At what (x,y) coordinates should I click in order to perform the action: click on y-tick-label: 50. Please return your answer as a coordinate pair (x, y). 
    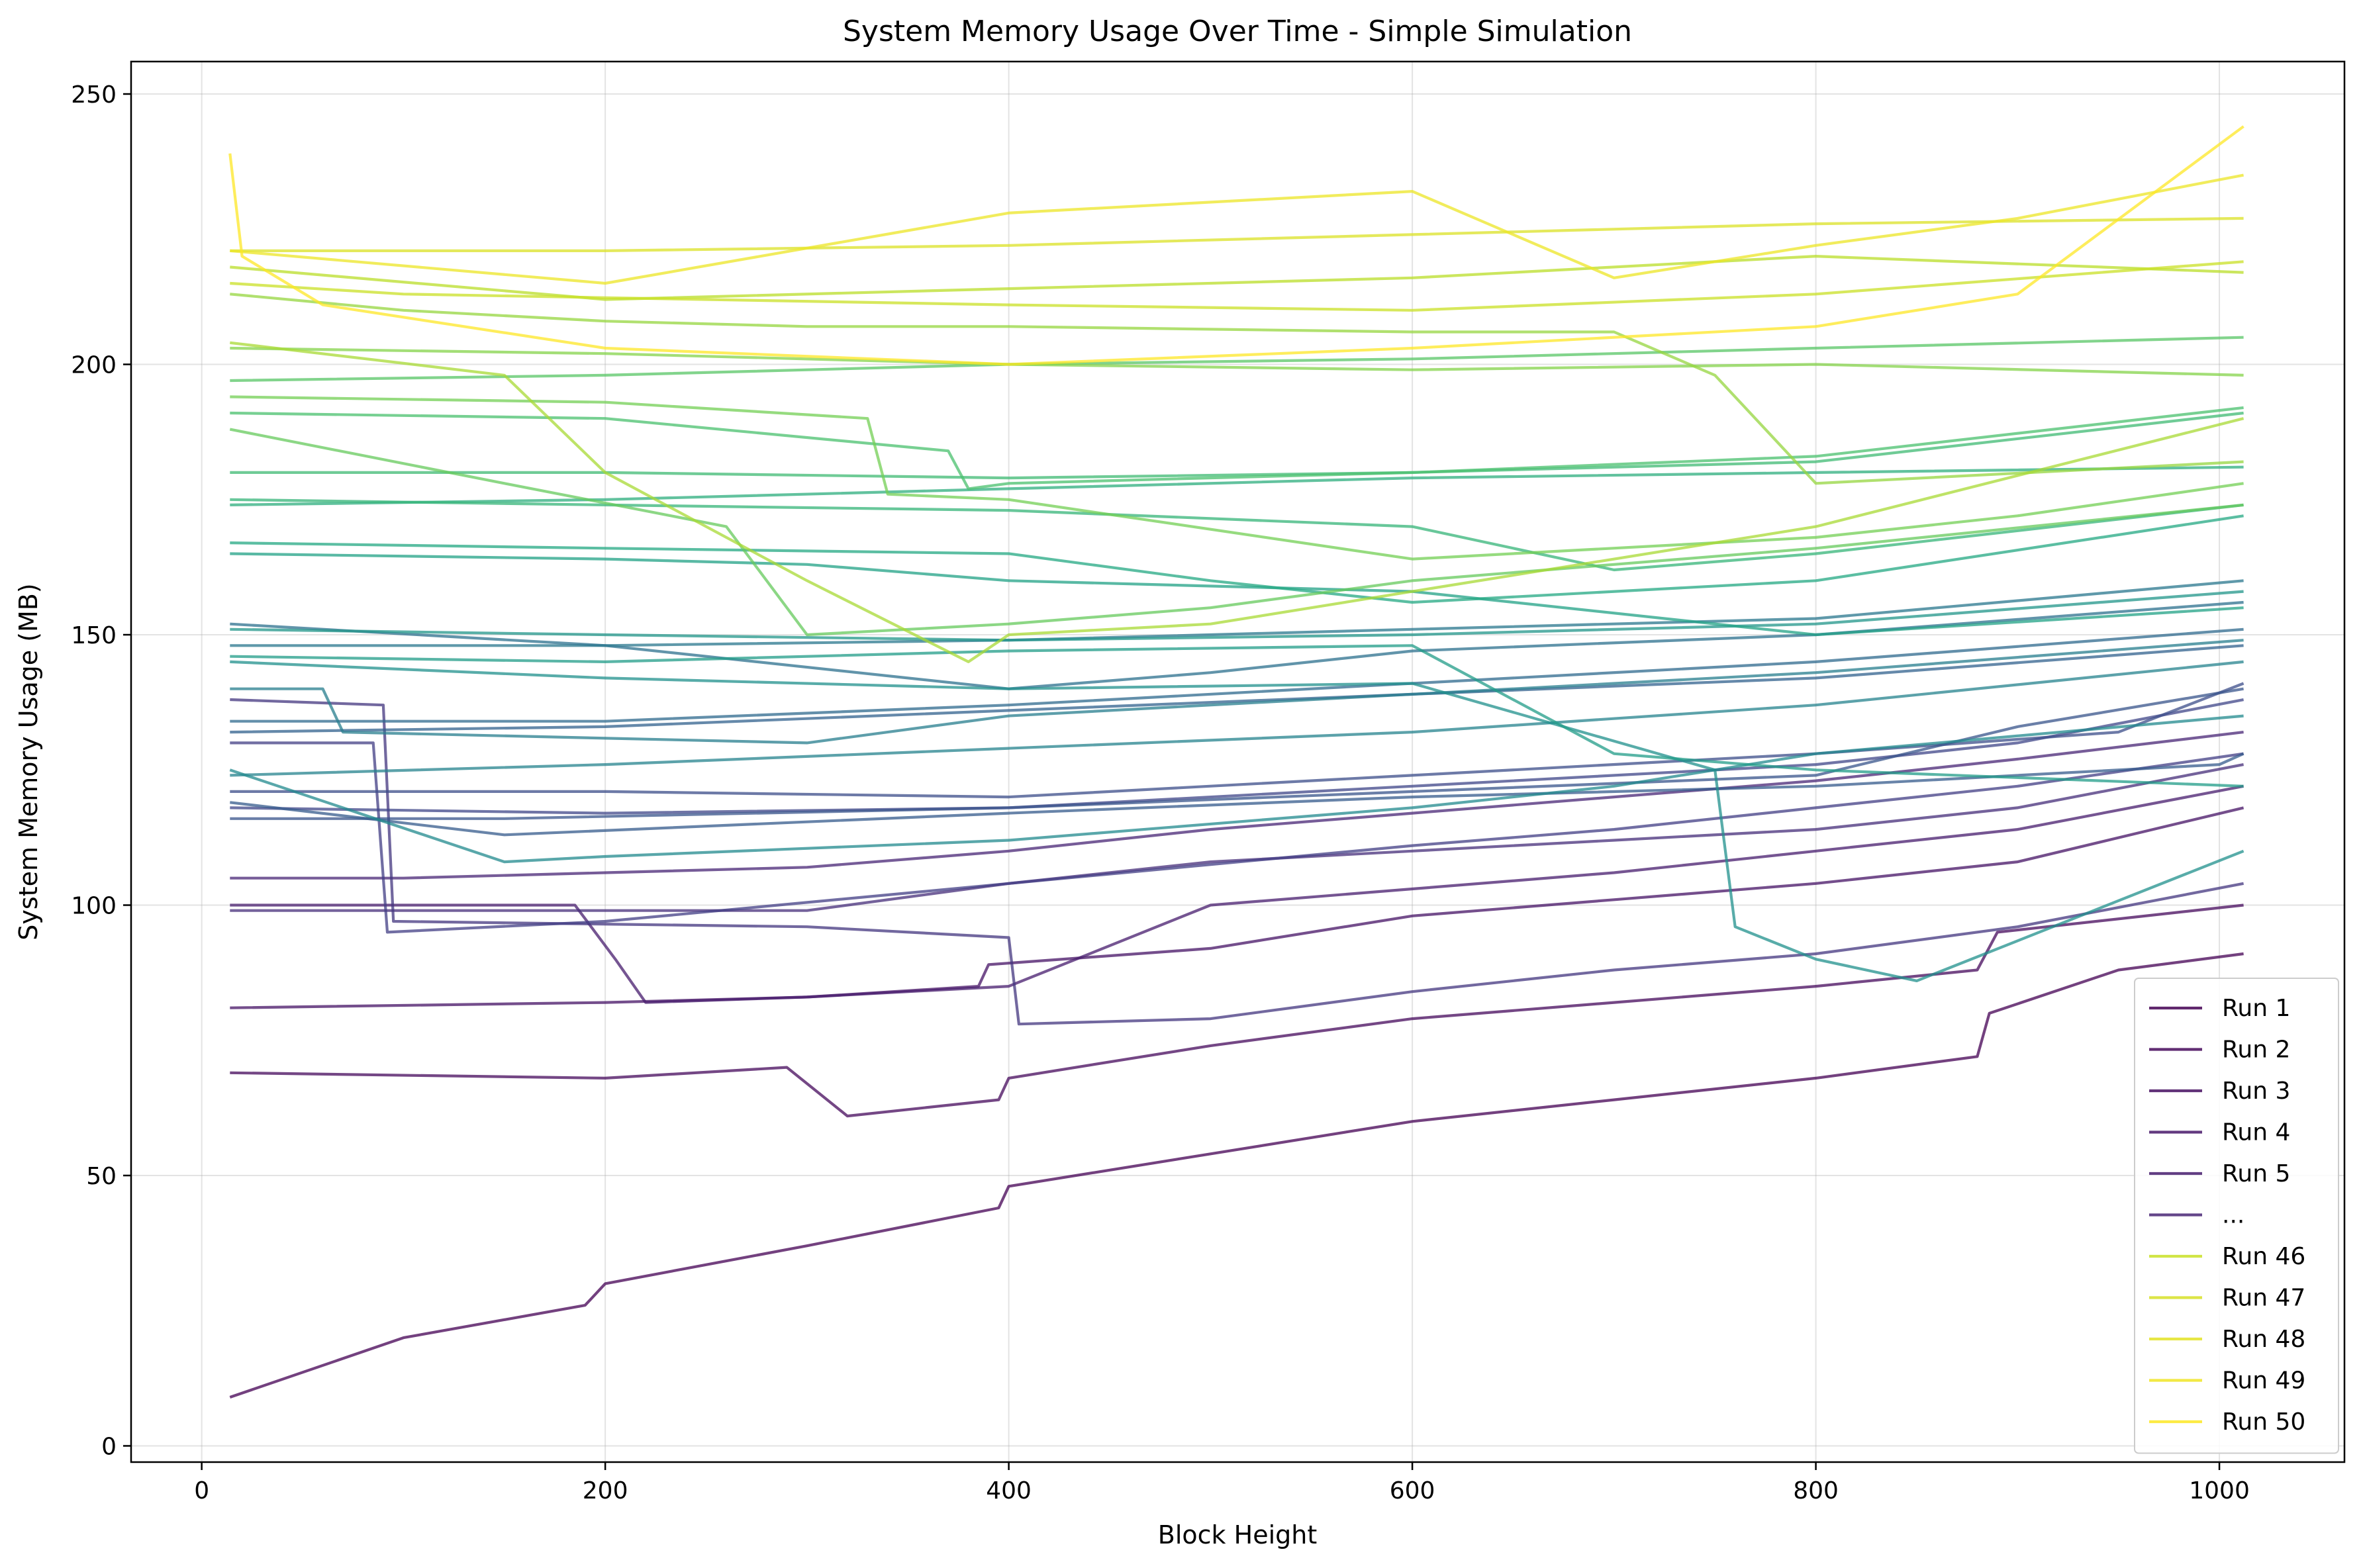
    Looking at the image, I should click on (101, 1176).